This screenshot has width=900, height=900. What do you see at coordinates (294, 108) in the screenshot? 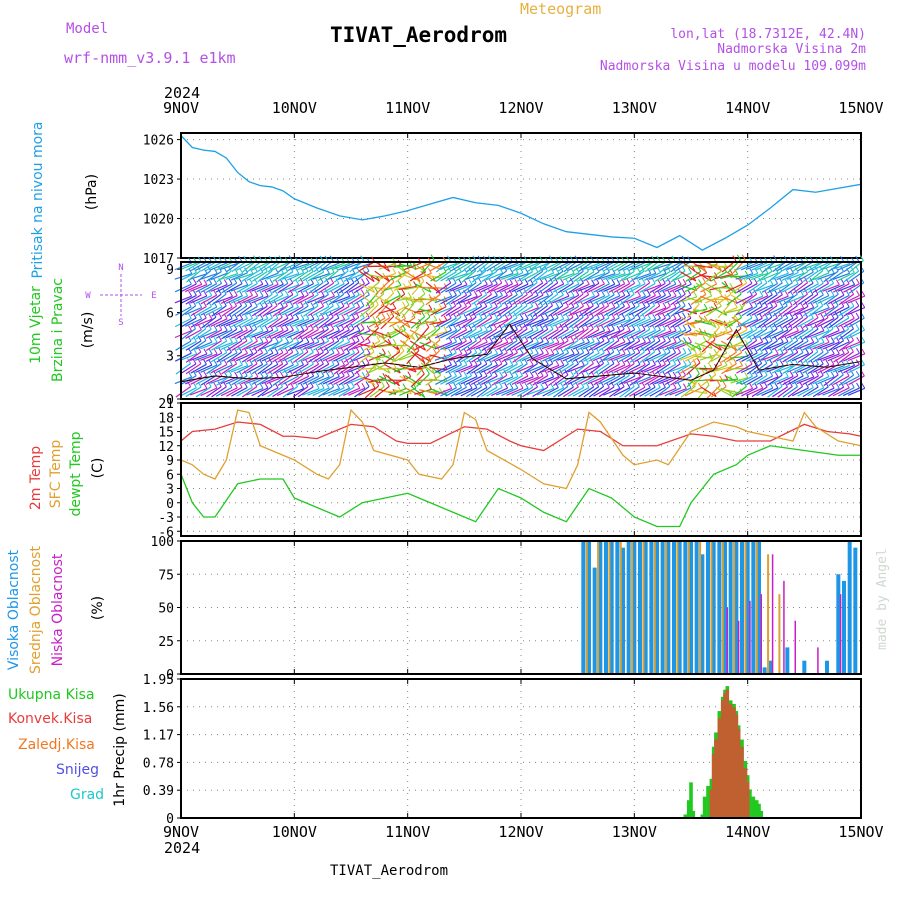
I see `x-tick-label-top: 10NOV` at bounding box center [294, 108].